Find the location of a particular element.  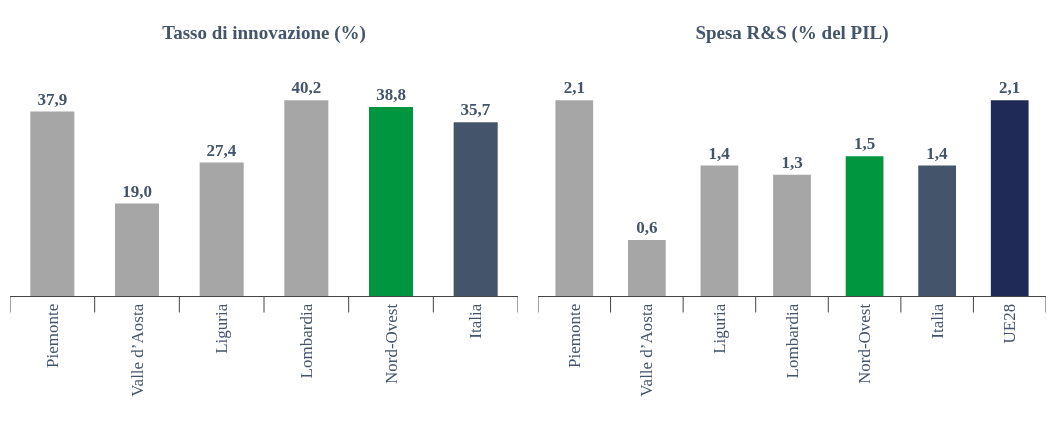

data-label: 40,2 is located at coordinates (306, 88).